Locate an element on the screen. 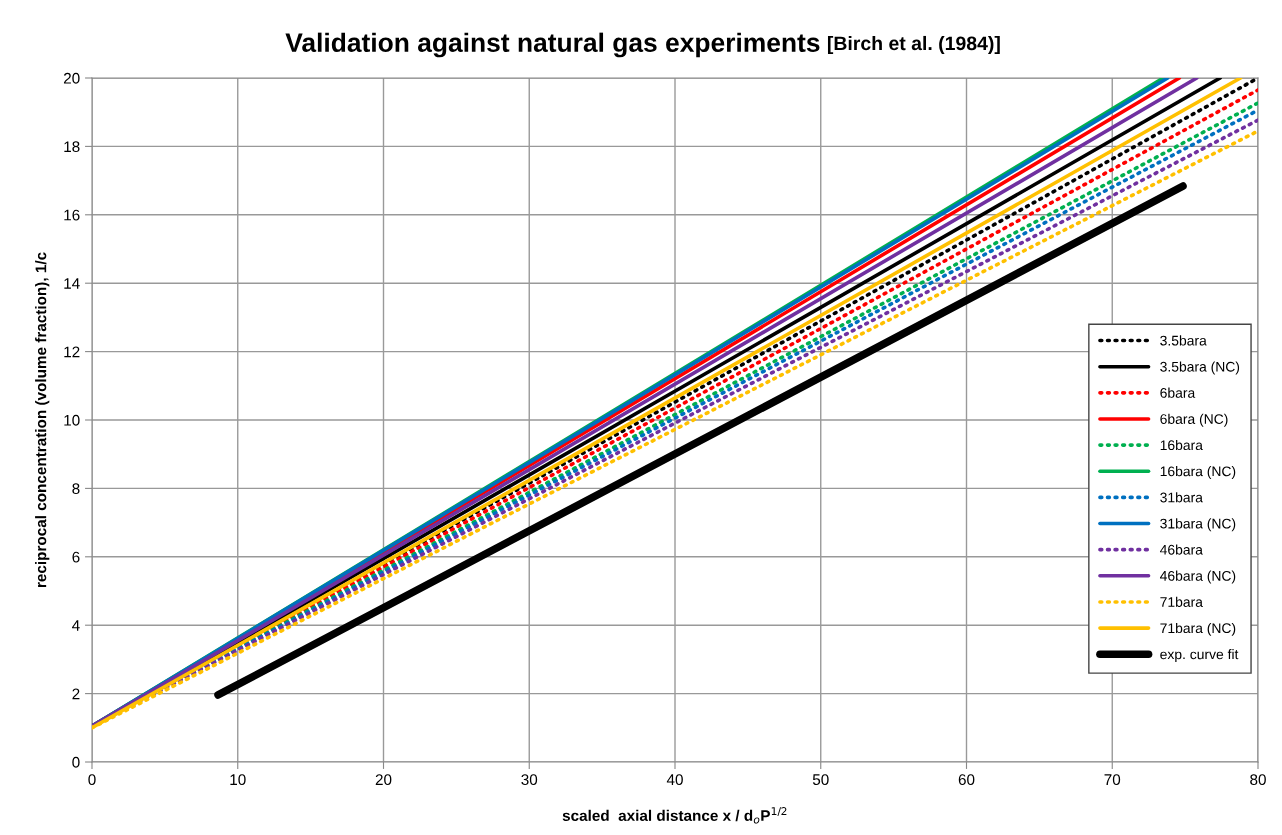 The image size is (1282, 835). y-tick-label: 18 is located at coordinates (72, 147).